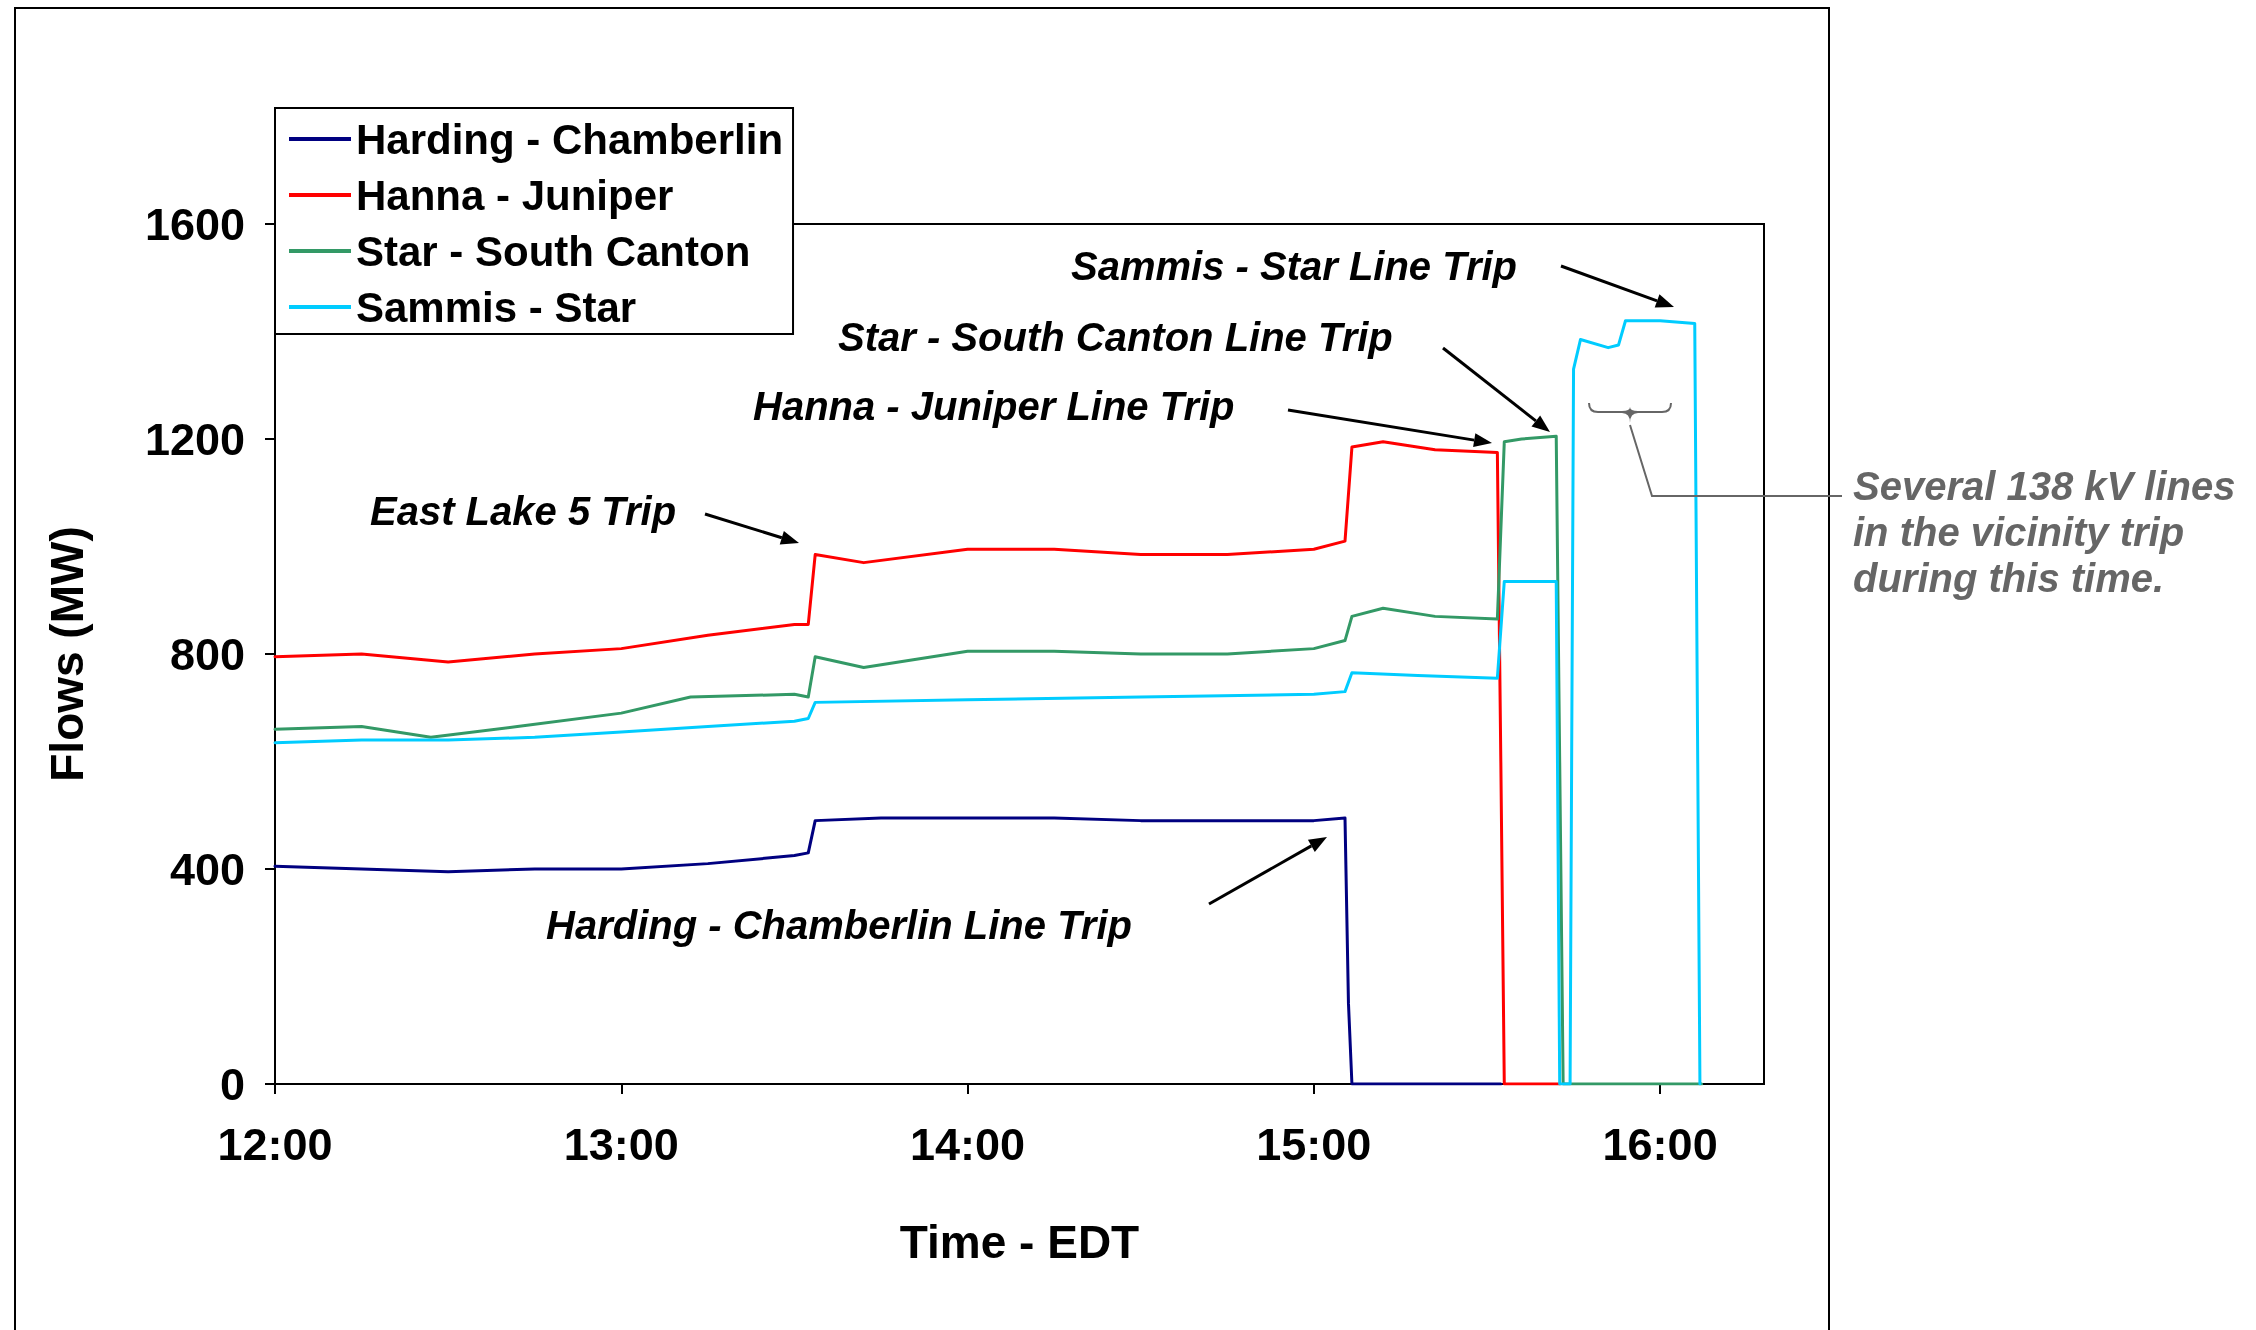  Describe the element at coordinates (888, 951) in the screenshot. I see `line-series` at that location.